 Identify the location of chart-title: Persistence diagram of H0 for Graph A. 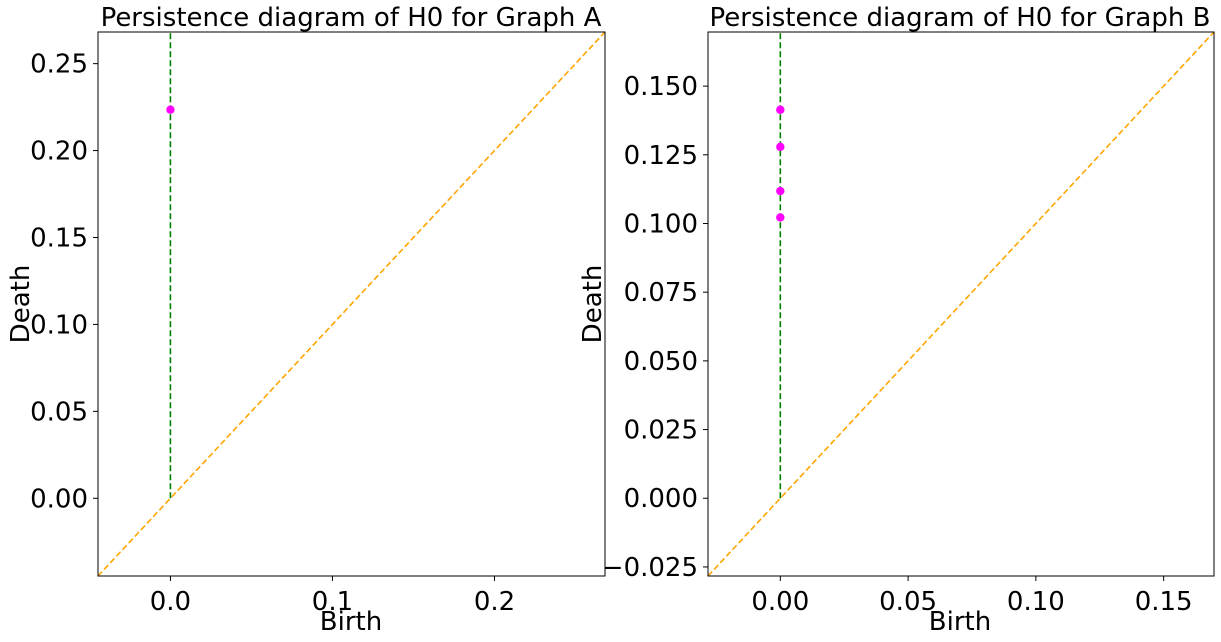
(351, 18).